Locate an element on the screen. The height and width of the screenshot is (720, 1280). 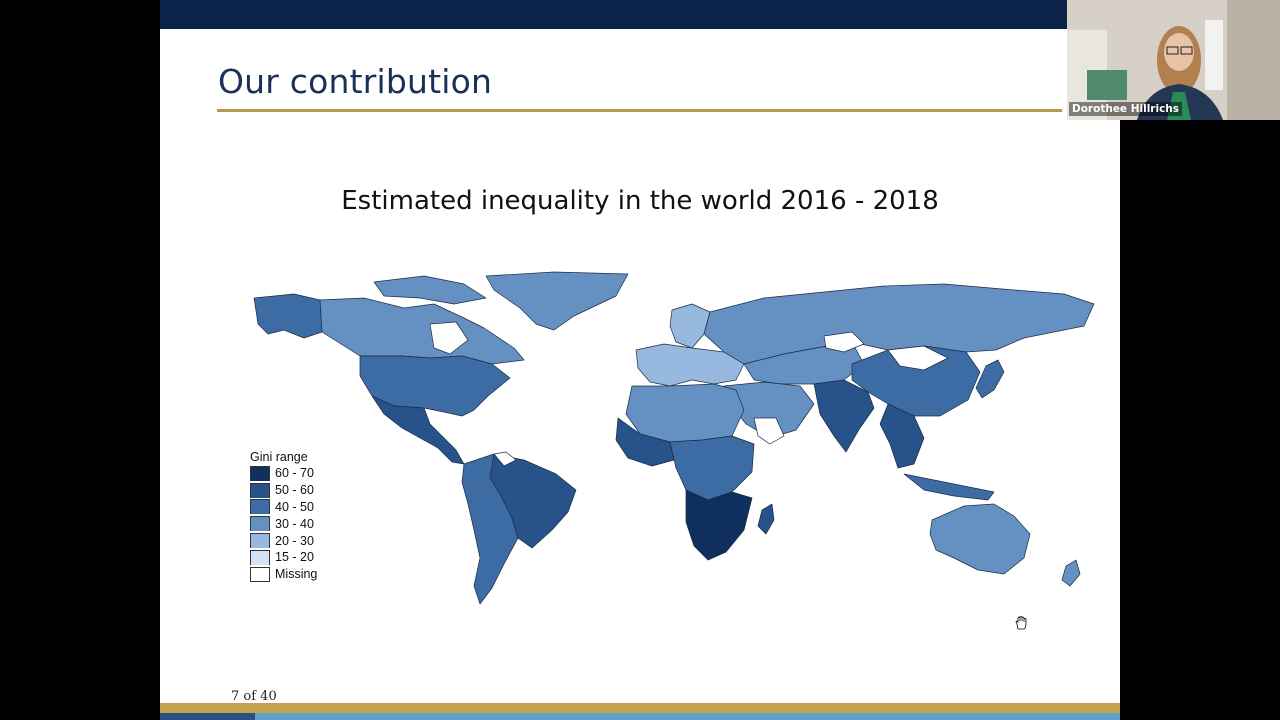
hand-cursor-icon is located at coordinates (1021, 623).